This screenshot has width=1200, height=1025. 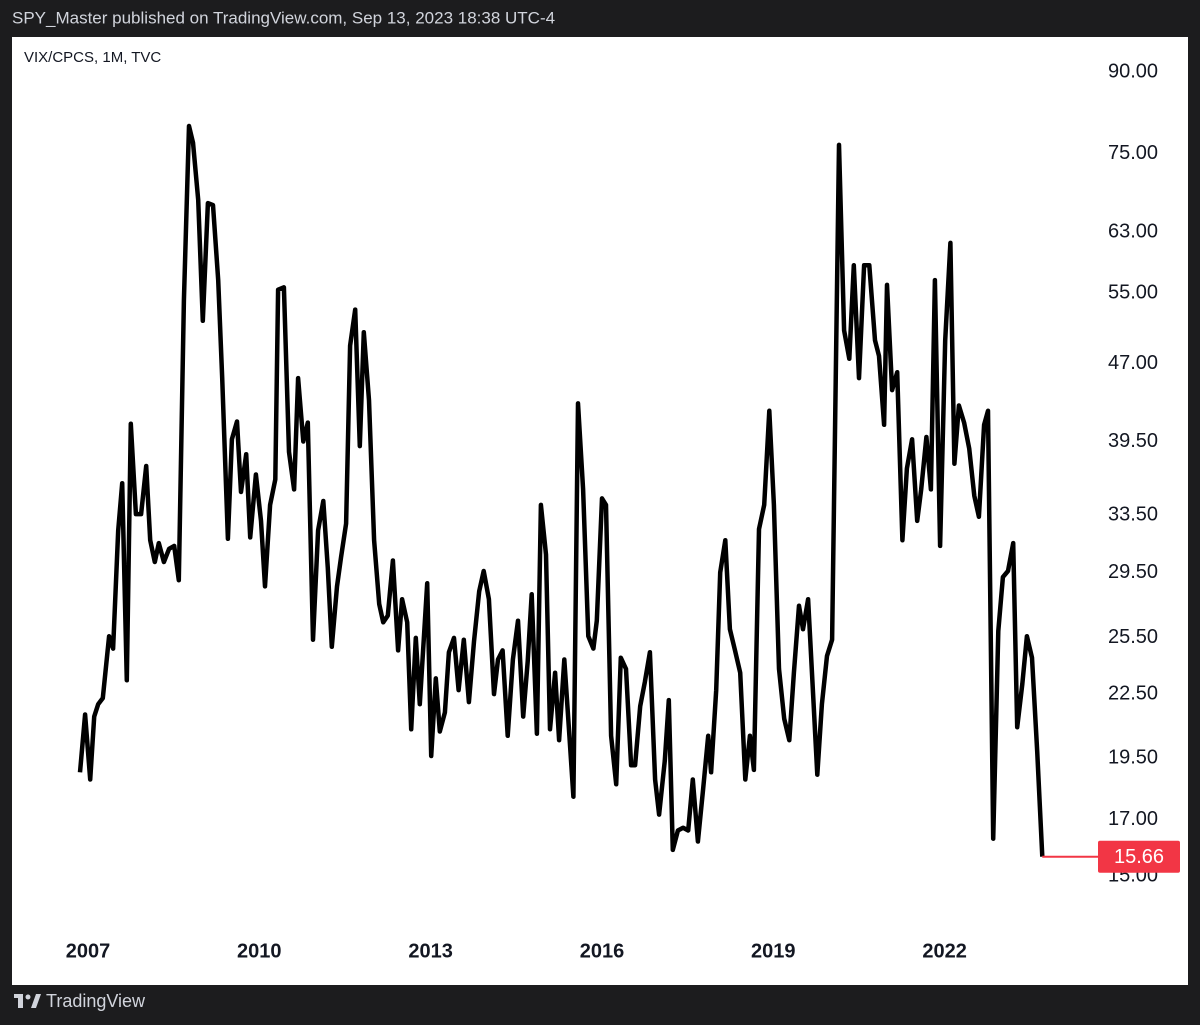 I want to click on x-tick-label: 2013, so click(x=430, y=951).